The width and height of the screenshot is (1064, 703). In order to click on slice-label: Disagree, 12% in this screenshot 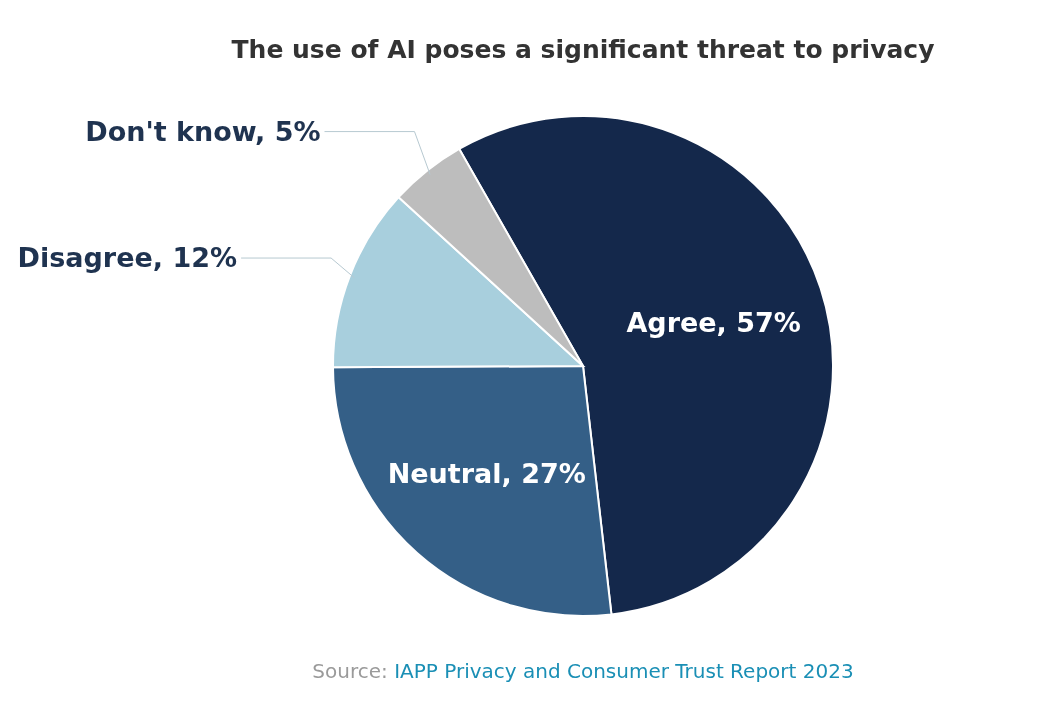, I will do `click(127, 258)`.